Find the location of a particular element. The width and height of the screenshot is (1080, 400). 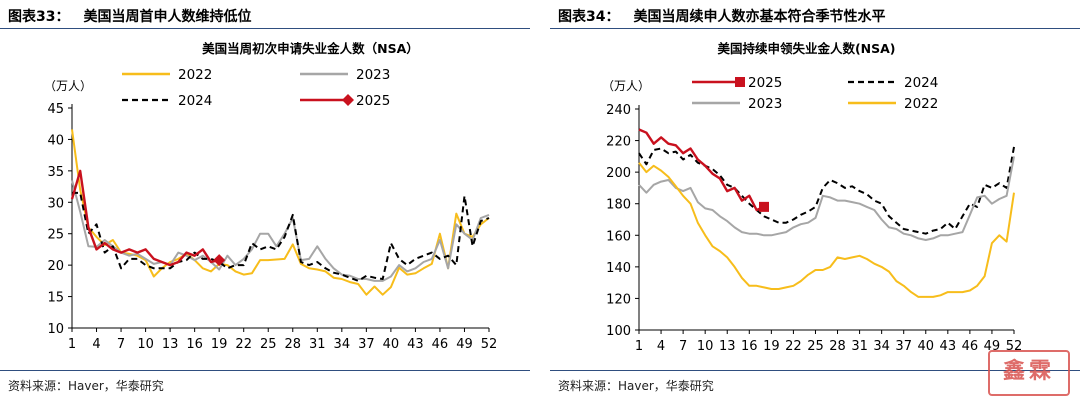

left-title-rule is located at coordinates (265, 28).